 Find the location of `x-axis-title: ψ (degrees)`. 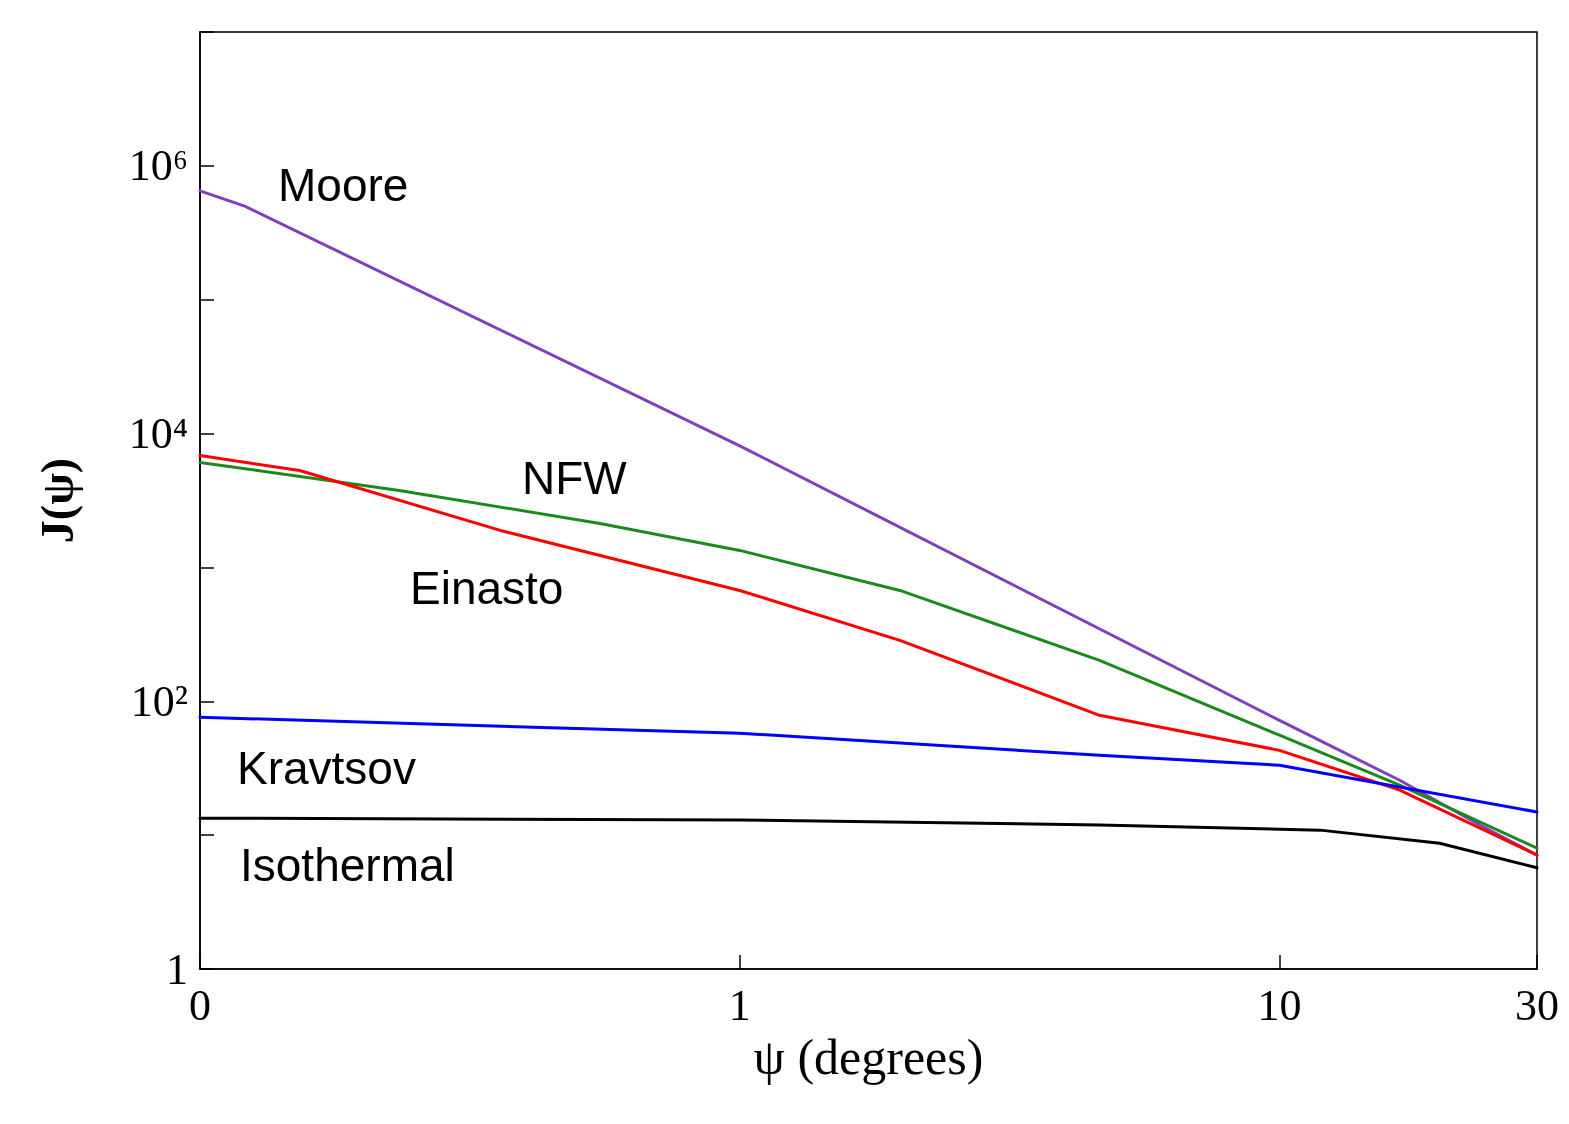

x-axis-title: ψ (degrees) is located at coordinates (868, 1056).